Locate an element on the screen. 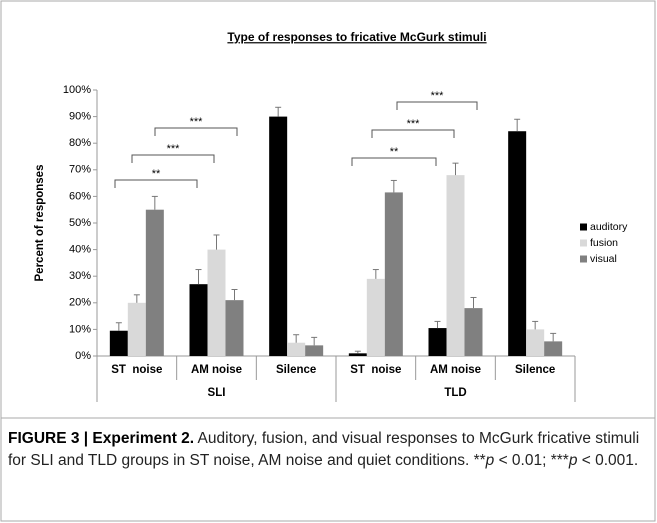 Image resolution: width=657 pixels, height=523 pixels. caption-text: < 0.001. is located at coordinates (608, 460).